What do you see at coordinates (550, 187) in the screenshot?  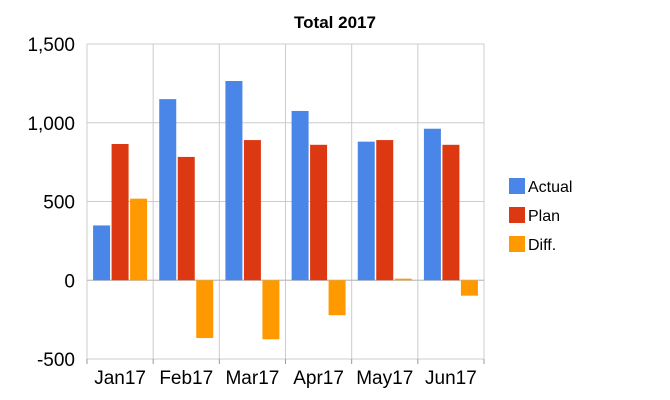 I see `legend-label: Actual` at bounding box center [550, 187].